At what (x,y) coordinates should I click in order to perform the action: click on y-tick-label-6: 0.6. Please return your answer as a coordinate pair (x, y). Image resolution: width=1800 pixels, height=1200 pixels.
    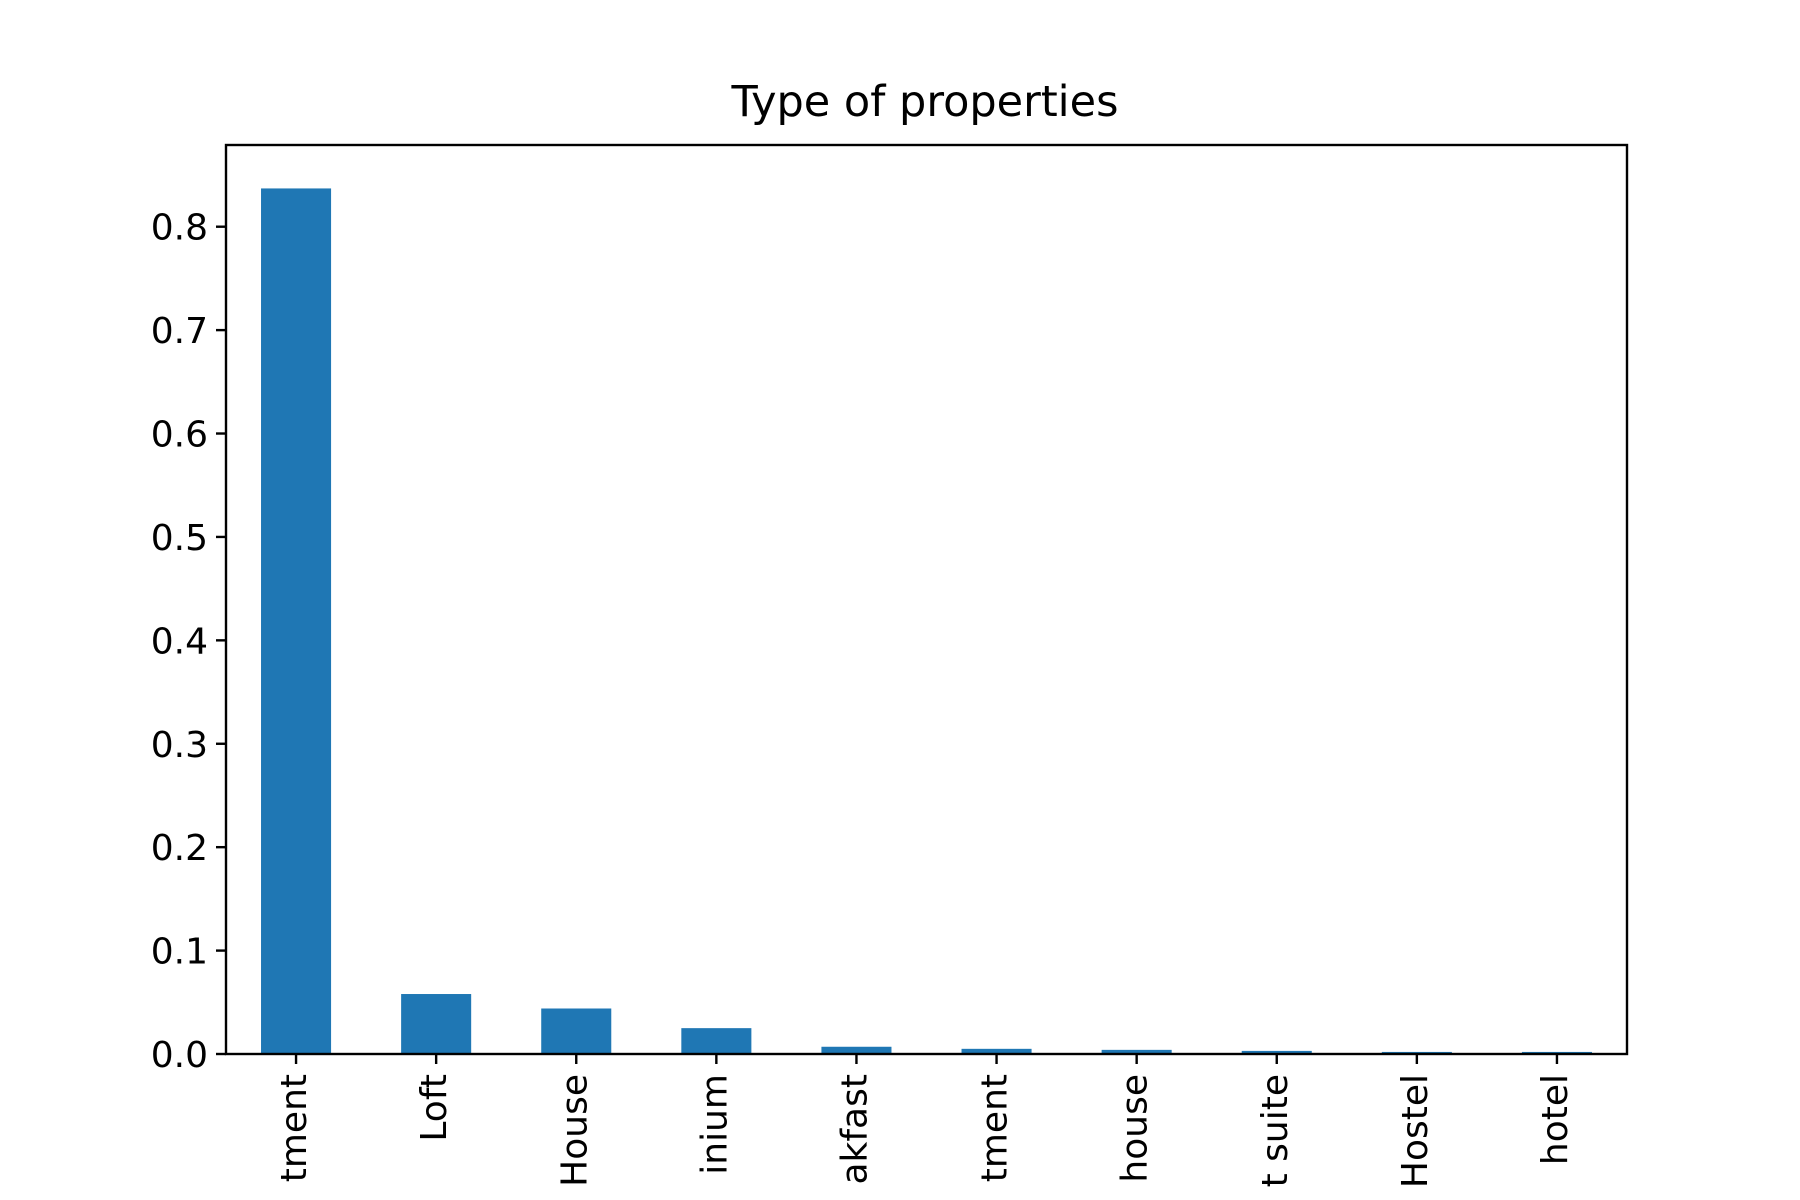
    Looking at the image, I should click on (179, 435).